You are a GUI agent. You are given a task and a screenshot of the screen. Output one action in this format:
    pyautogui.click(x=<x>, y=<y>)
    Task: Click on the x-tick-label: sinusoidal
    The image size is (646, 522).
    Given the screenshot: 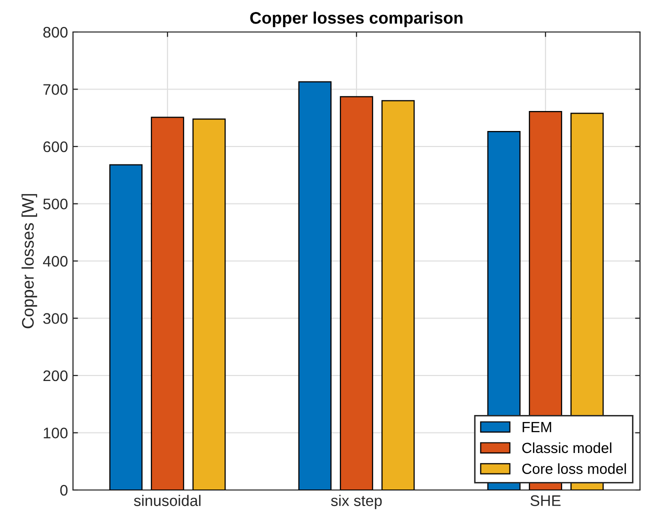 What is the action you would take?
    pyautogui.click(x=167, y=500)
    